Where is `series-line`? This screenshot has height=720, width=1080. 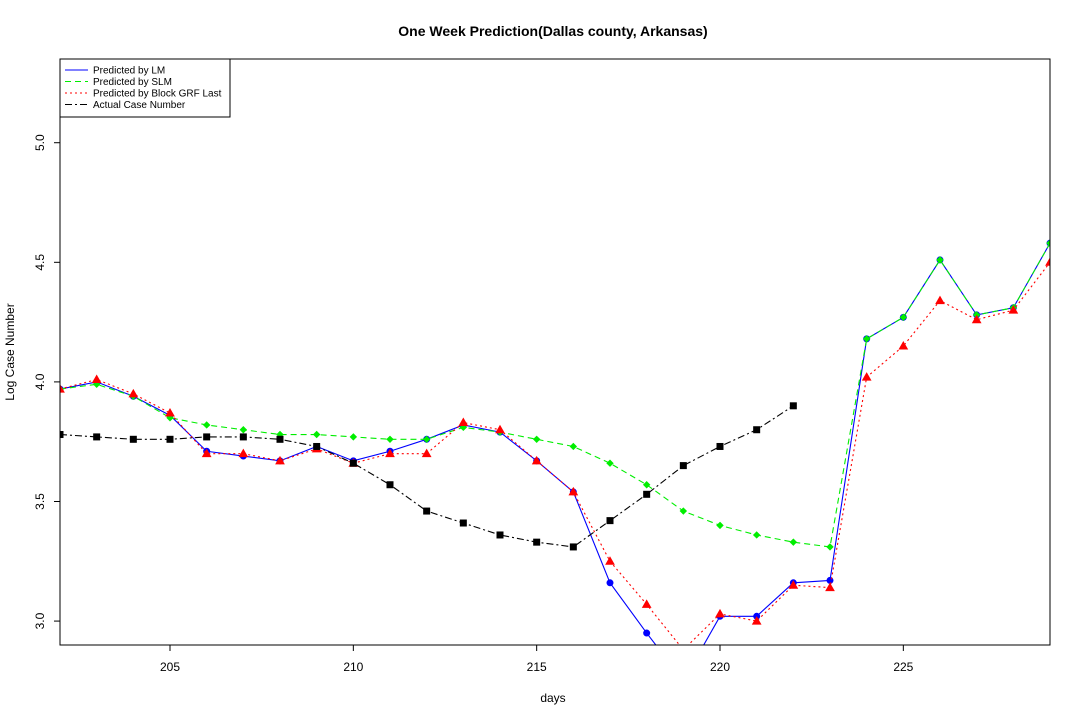
series-line is located at coordinates (427, 476).